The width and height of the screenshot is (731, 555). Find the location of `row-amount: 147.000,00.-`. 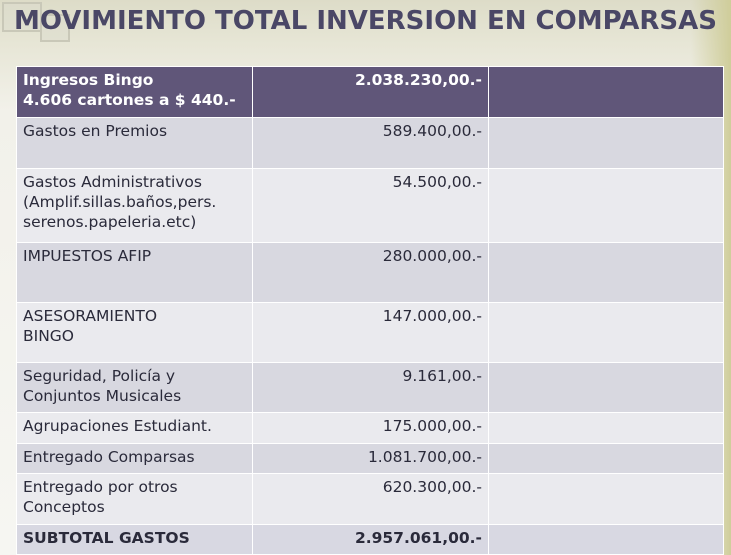

row-amount: 147.000,00.- is located at coordinates (370, 332).